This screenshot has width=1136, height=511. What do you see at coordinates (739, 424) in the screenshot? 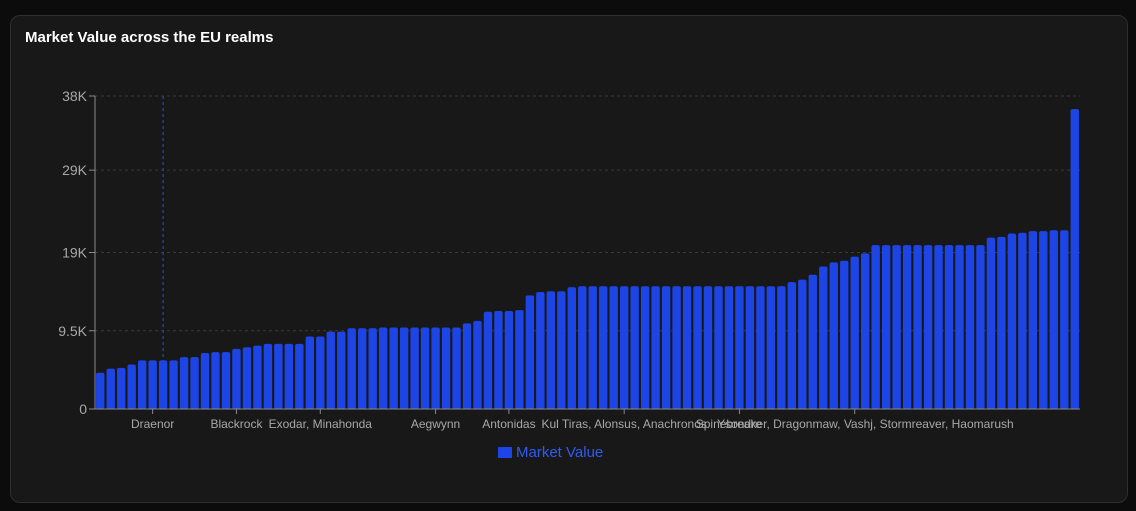
I see `x-tick-label: Ysondre` at bounding box center [739, 424].